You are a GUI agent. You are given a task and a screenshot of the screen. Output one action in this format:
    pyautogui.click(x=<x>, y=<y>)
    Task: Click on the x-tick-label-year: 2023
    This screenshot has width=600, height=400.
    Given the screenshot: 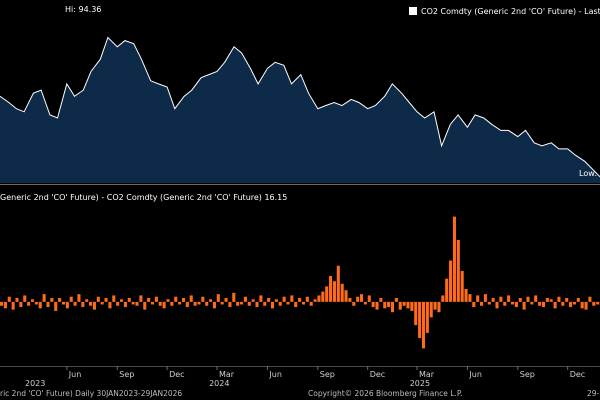 What is the action you would take?
    pyautogui.click(x=35, y=383)
    